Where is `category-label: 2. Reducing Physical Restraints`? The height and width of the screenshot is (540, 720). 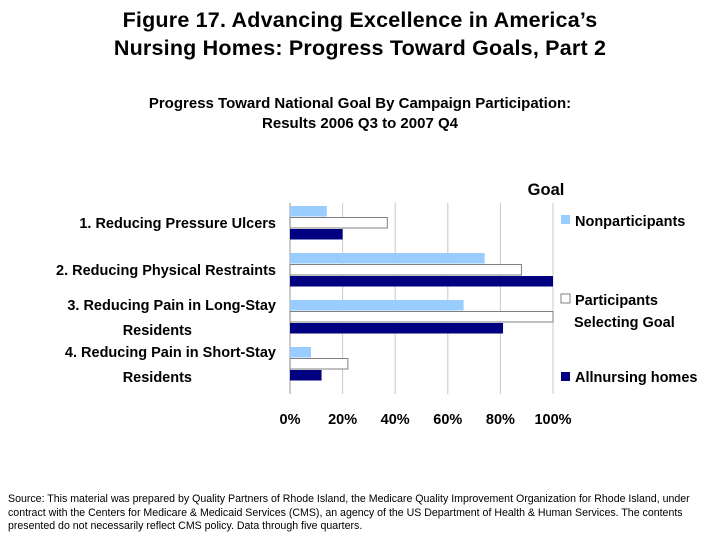
category-label: 2. Reducing Physical Restraints is located at coordinates (166, 271).